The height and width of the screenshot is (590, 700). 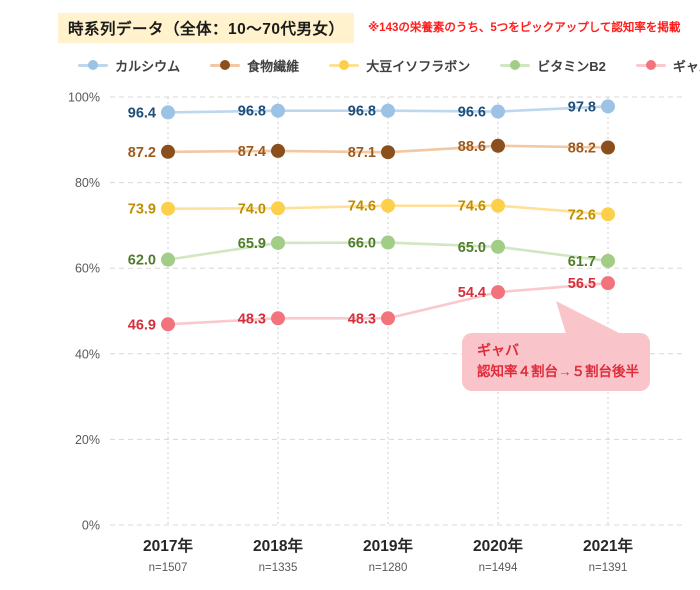 I want to click on callout-series-name: ギャバ, so click(x=498, y=350).